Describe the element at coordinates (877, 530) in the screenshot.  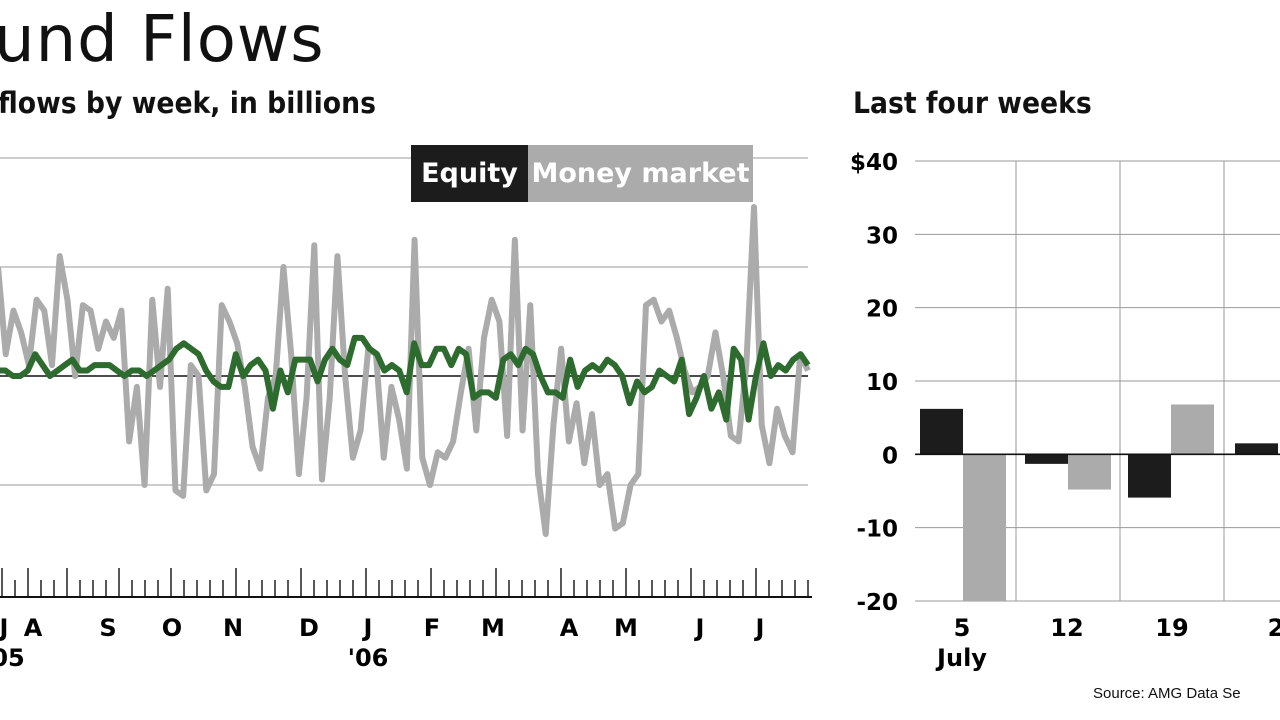
I see `y-tick-label: -10` at that location.